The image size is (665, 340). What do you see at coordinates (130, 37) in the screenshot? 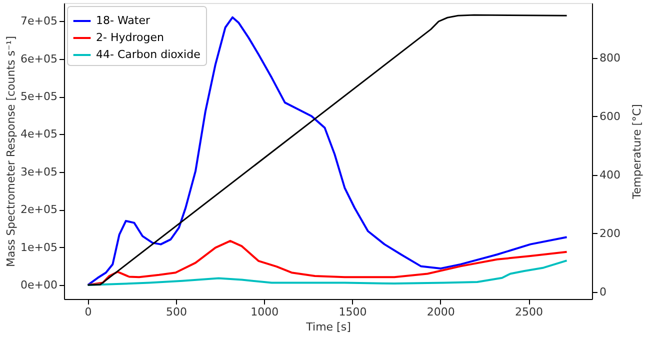
I see `legend-label: 2- Hydrogen` at bounding box center [130, 37].